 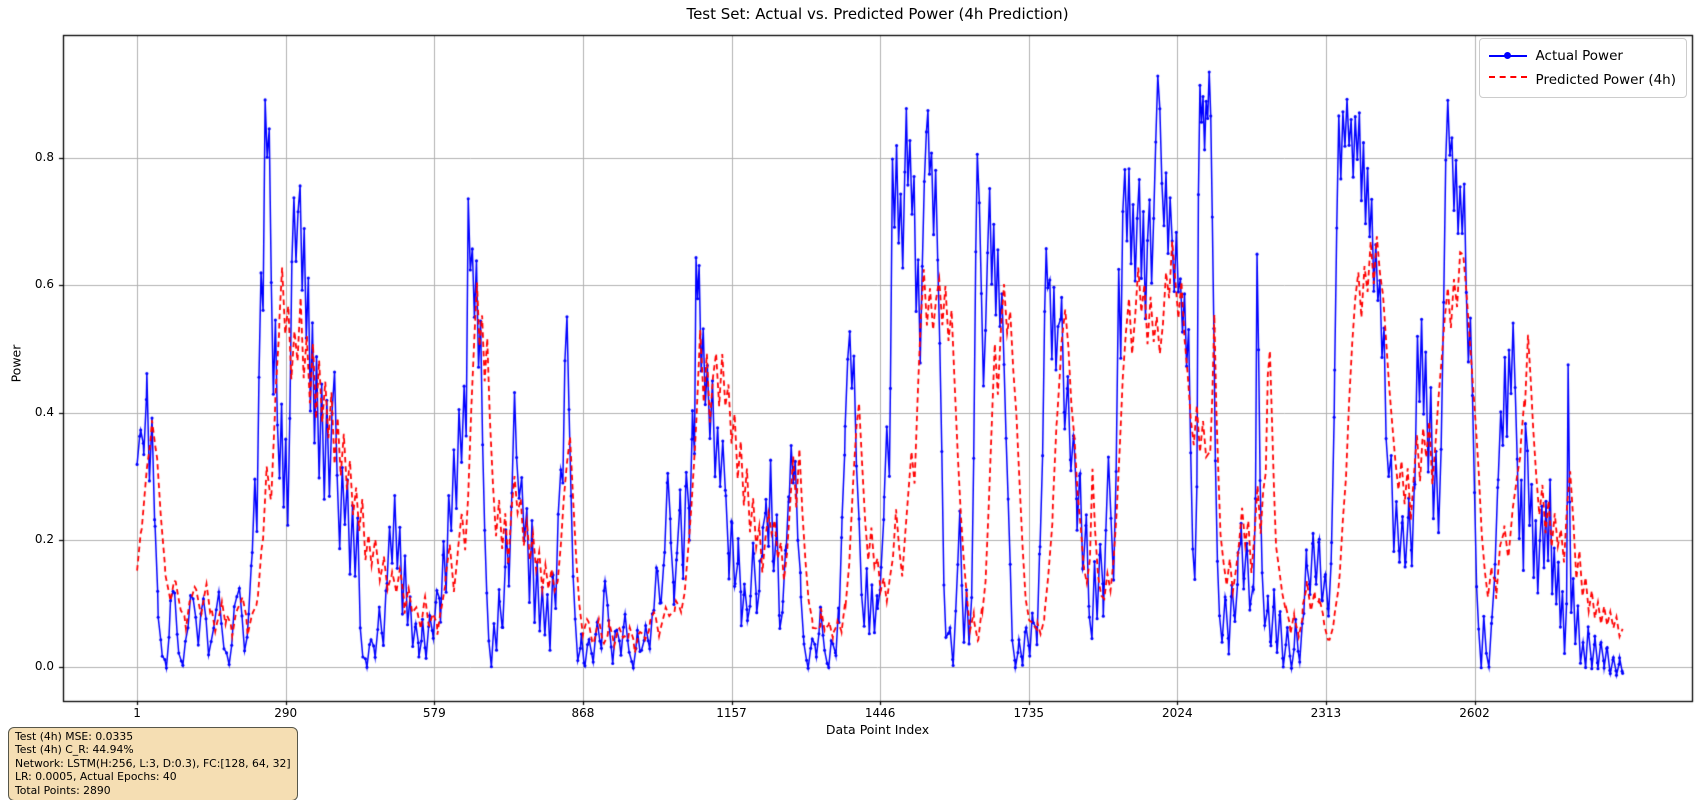 What do you see at coordinates (434, 713) in the screenshot?
I see `x-tick-label: 579` at bounding box center [434, 713].